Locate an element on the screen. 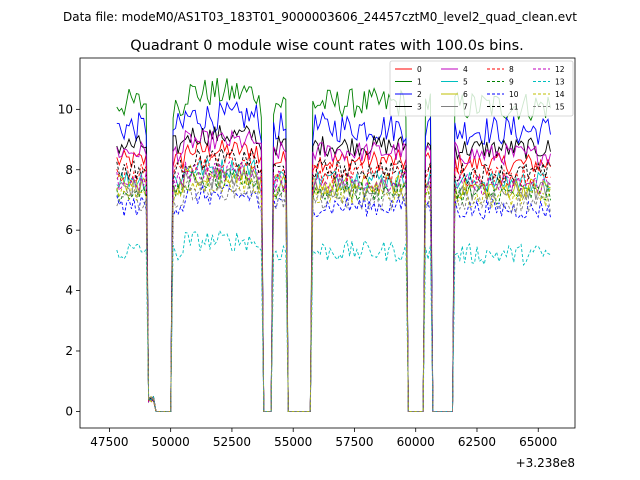 This screenshot has height=480, width=640. legend-label-15: 15 is located at coordinates (560, 107).